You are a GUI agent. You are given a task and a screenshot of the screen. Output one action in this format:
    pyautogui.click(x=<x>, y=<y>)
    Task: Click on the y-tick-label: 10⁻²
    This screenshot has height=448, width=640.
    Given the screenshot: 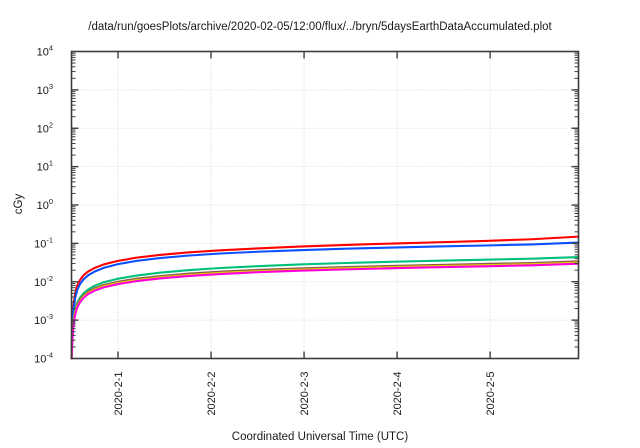 What is the action you would take?
    pyautogui.click(x=43, y=281)
    